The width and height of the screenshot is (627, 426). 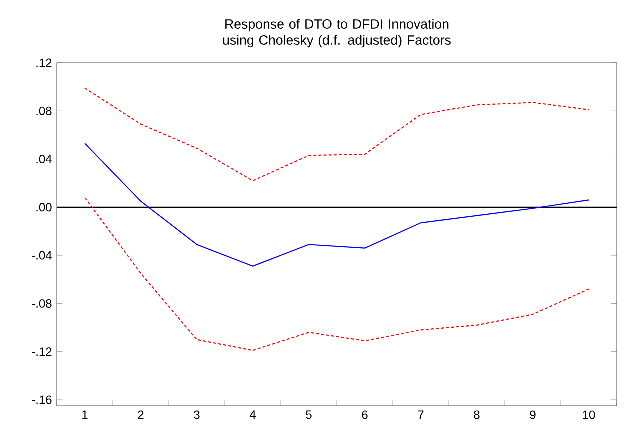 I want to click on y-tick-label: .12, so click(x=44, y=63).